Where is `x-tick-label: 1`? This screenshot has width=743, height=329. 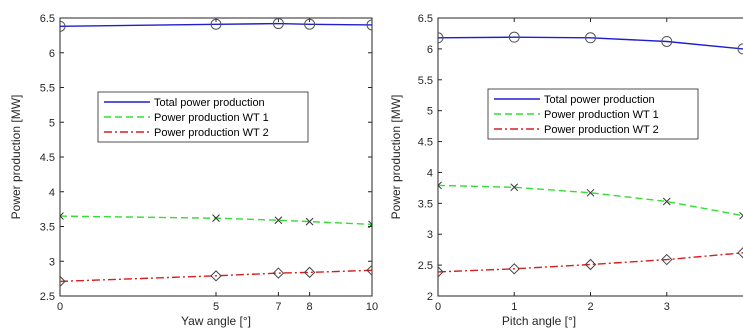 x-tick-label: 1 is located at coordinates (514, 307).